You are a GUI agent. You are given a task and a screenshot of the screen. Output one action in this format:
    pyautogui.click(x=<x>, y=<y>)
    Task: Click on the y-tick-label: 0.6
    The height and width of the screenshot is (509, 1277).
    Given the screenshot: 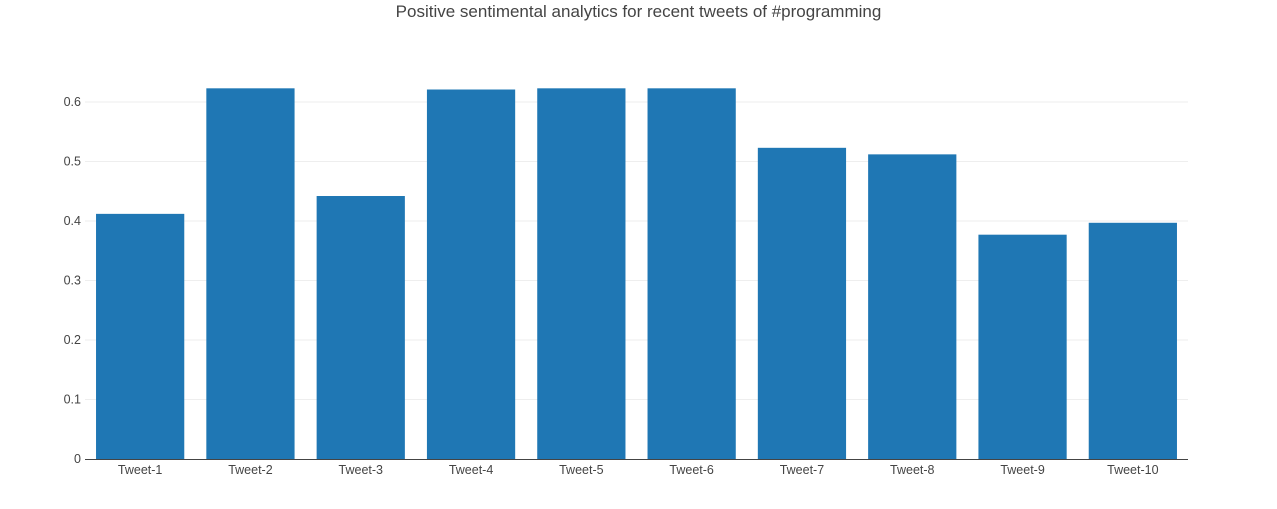 What is the action you would take?
    pyautogui.click(x=72, y=102)
    